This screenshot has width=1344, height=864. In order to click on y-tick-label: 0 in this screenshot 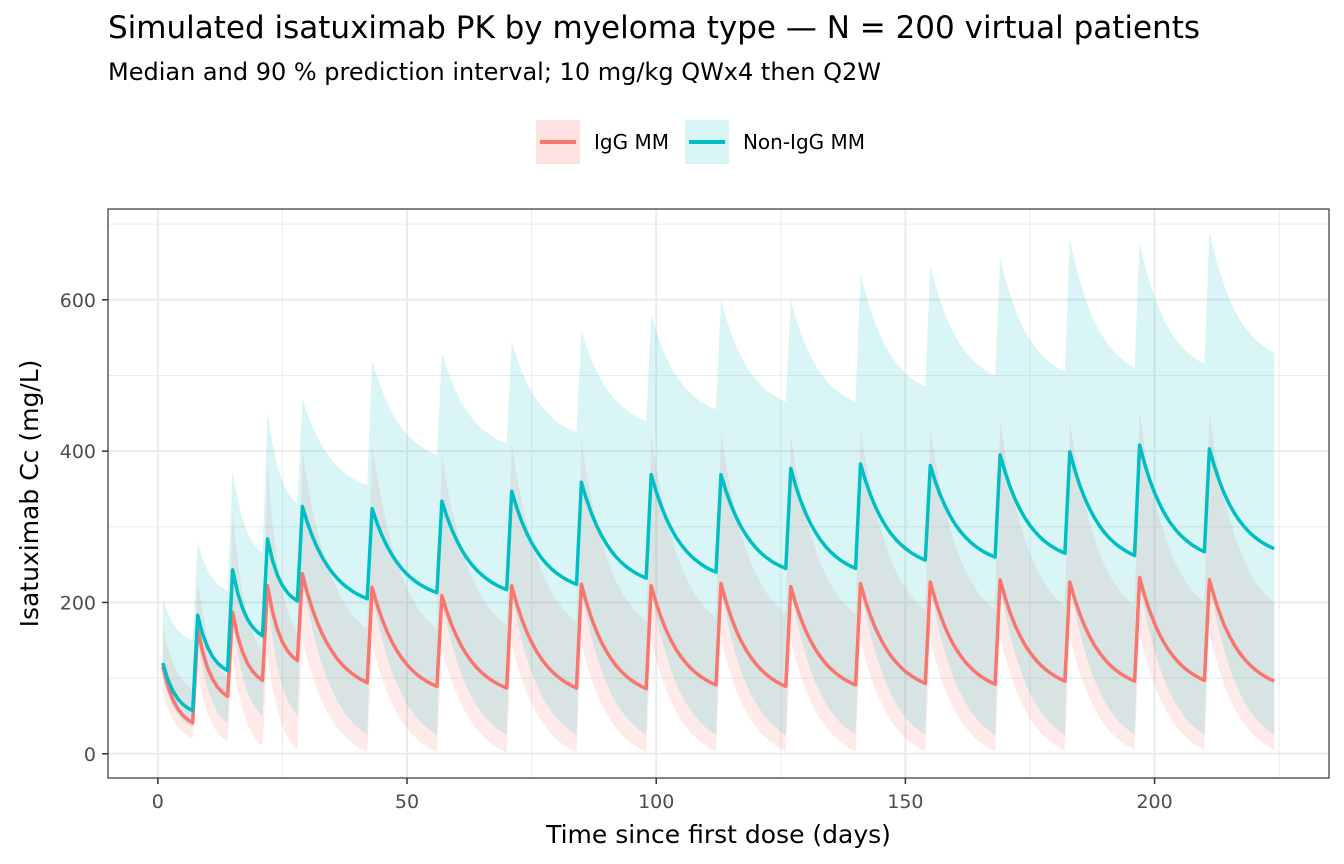, I will do `click(90, 755)`.